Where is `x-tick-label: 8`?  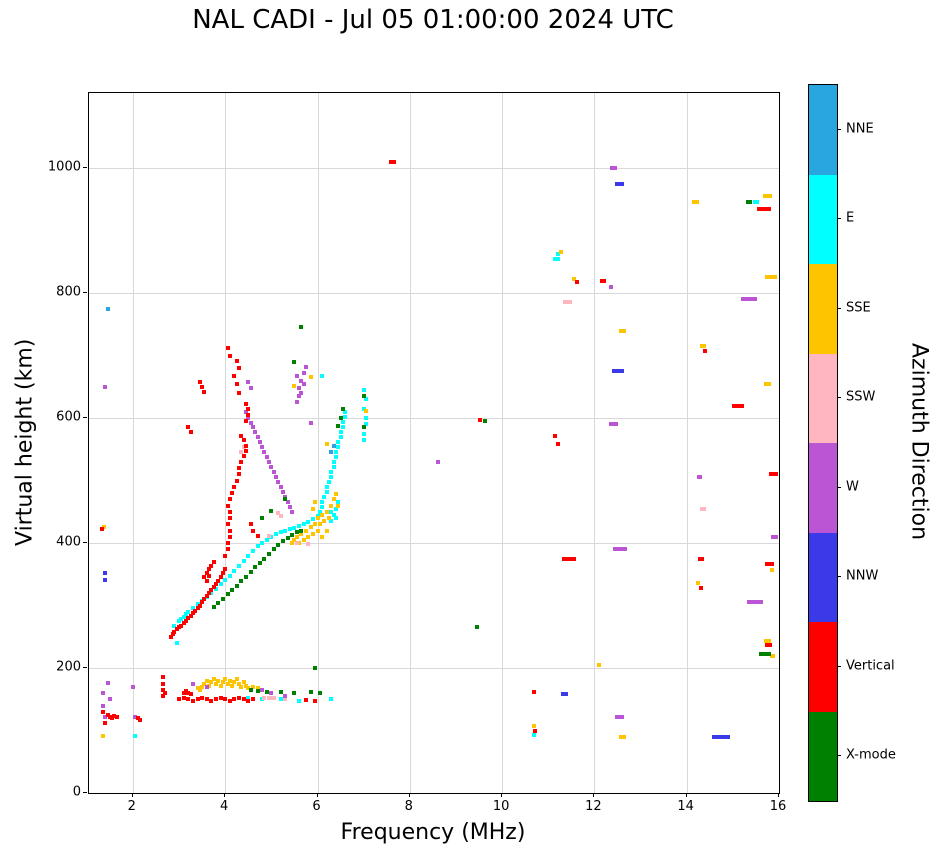
x-tick-label: 8 is located at coordinates (408, 806).